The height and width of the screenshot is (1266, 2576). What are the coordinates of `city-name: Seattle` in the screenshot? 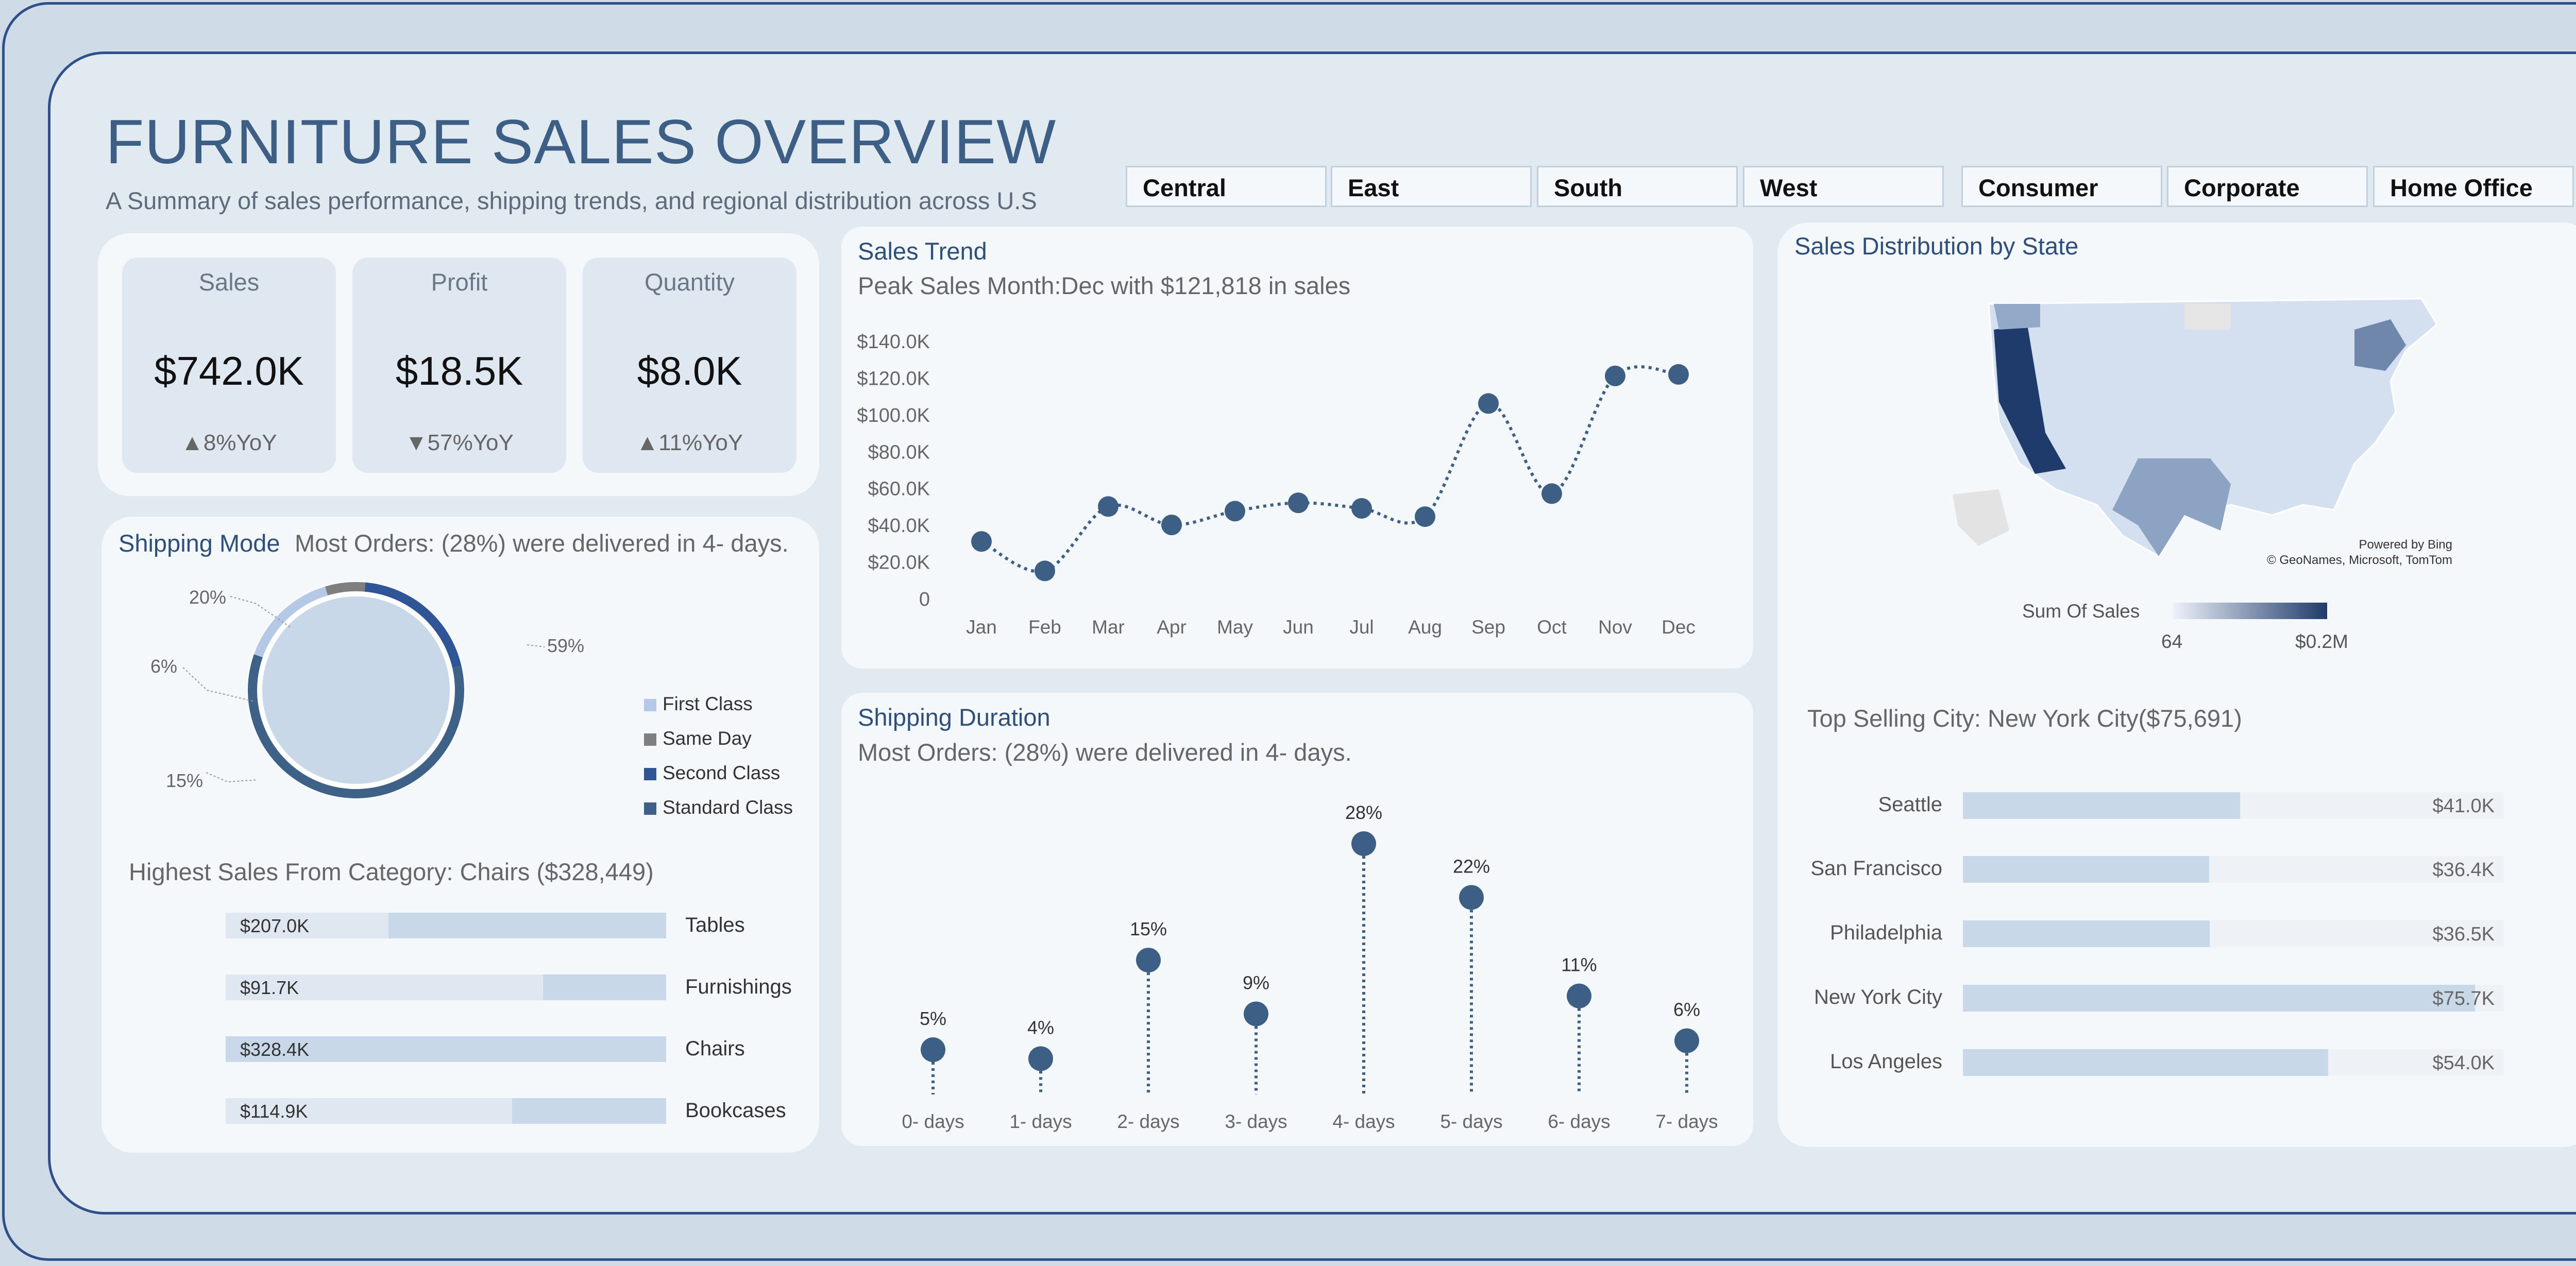 It's located at (1910, 805).